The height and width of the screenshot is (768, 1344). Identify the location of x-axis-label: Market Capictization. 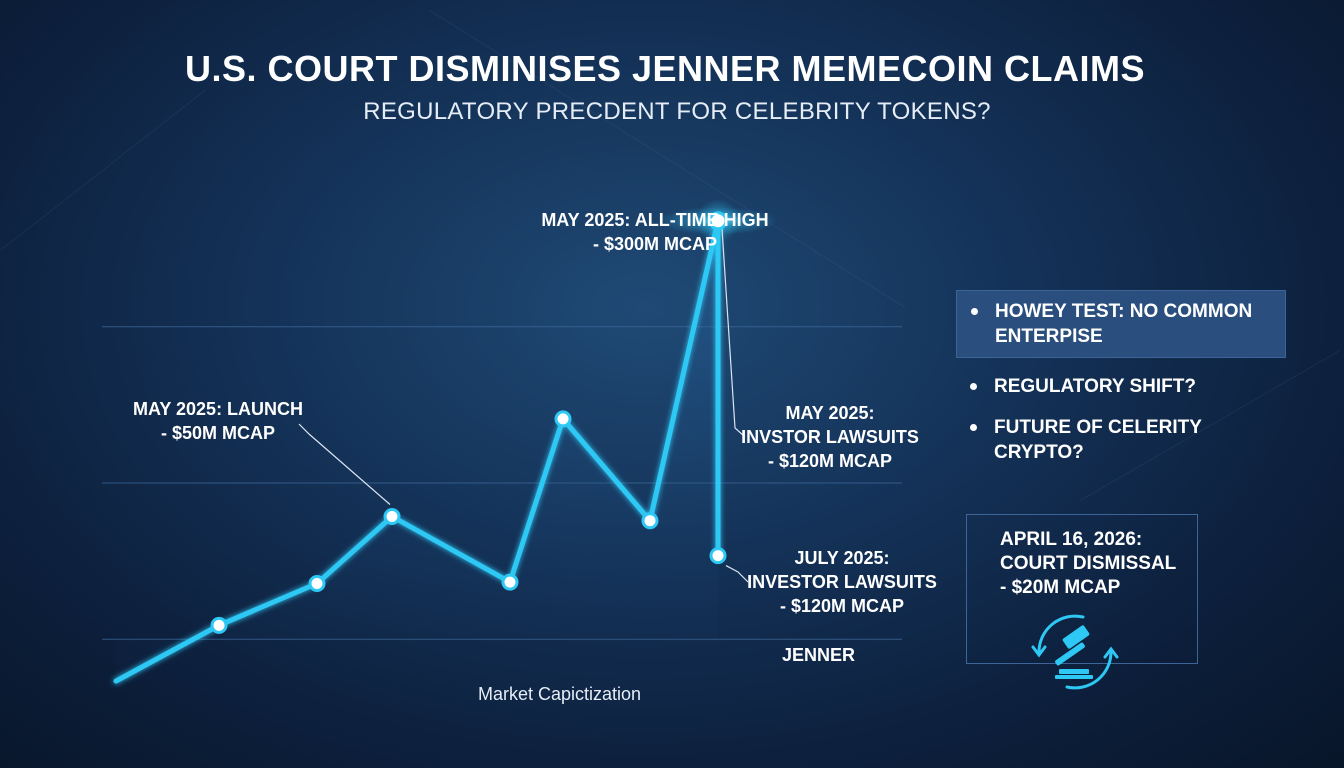
(560, 694).